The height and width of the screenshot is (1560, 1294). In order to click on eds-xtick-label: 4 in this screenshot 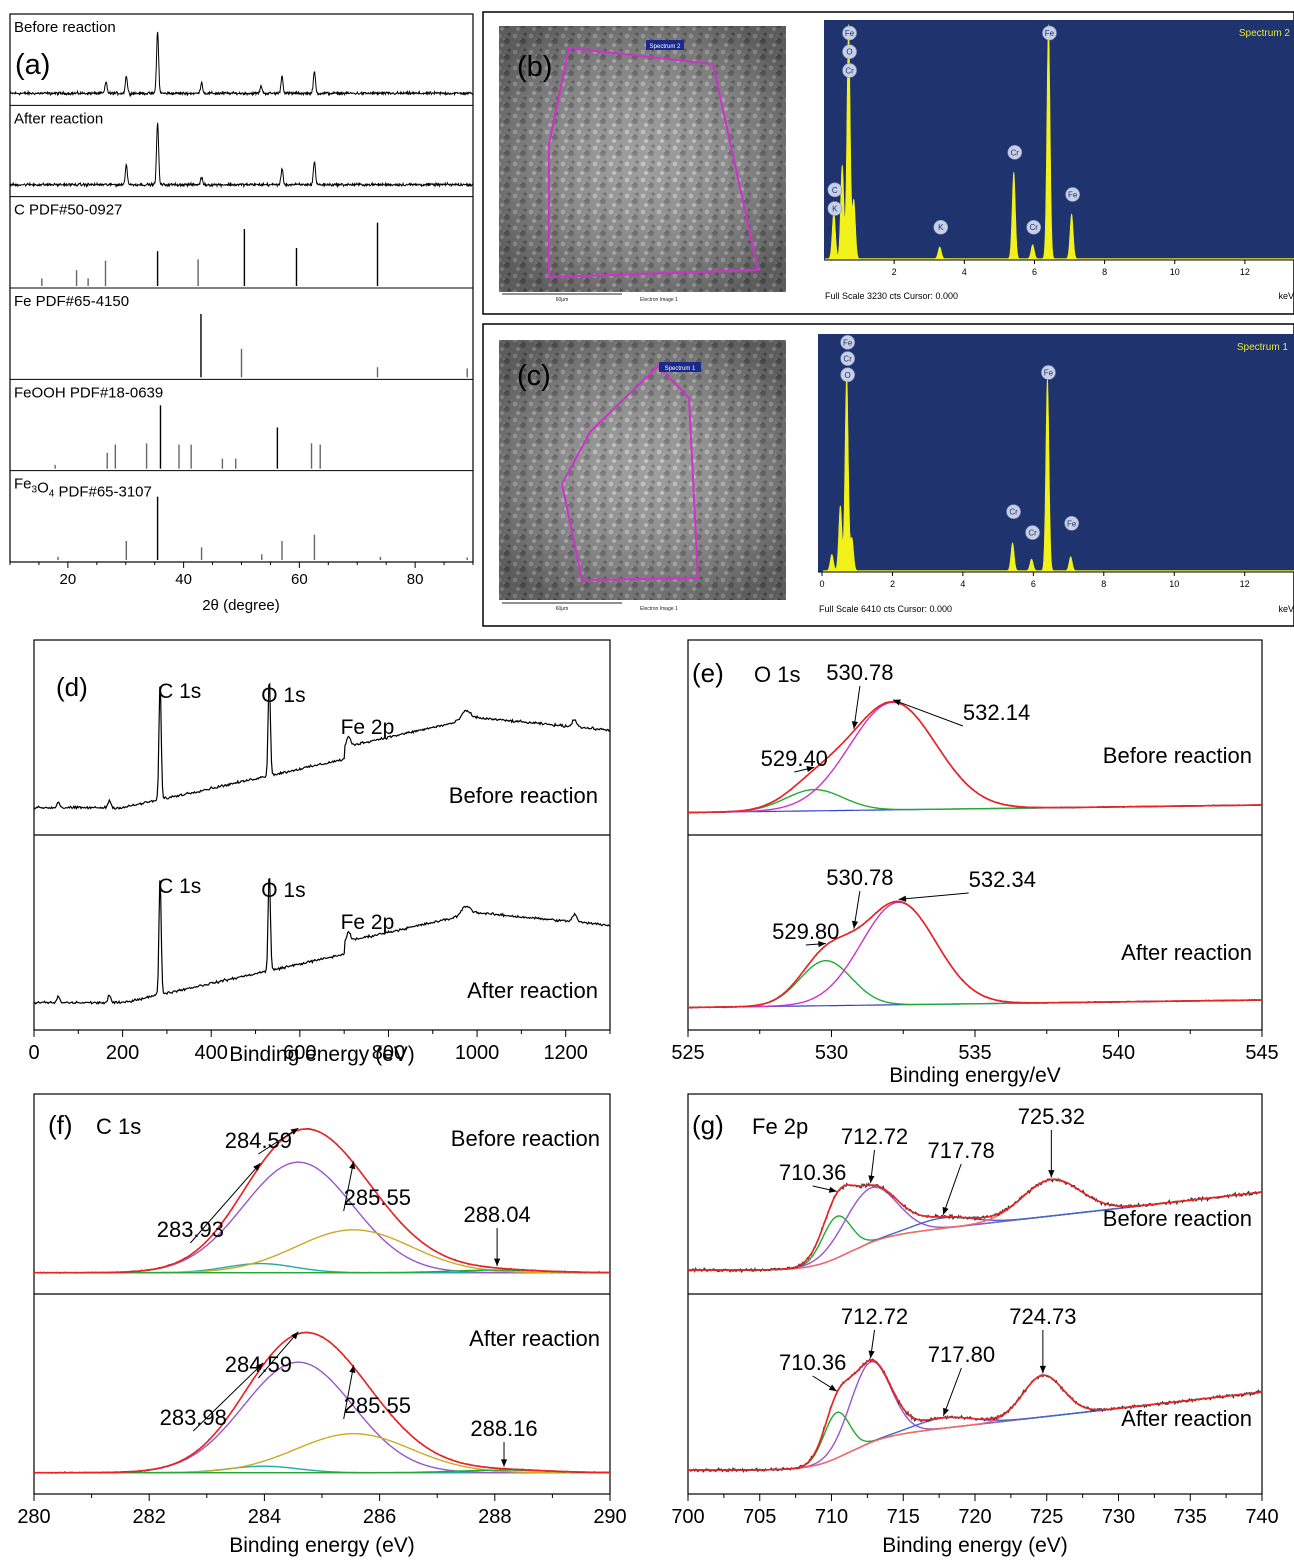, I will do `click(962, 584)`.